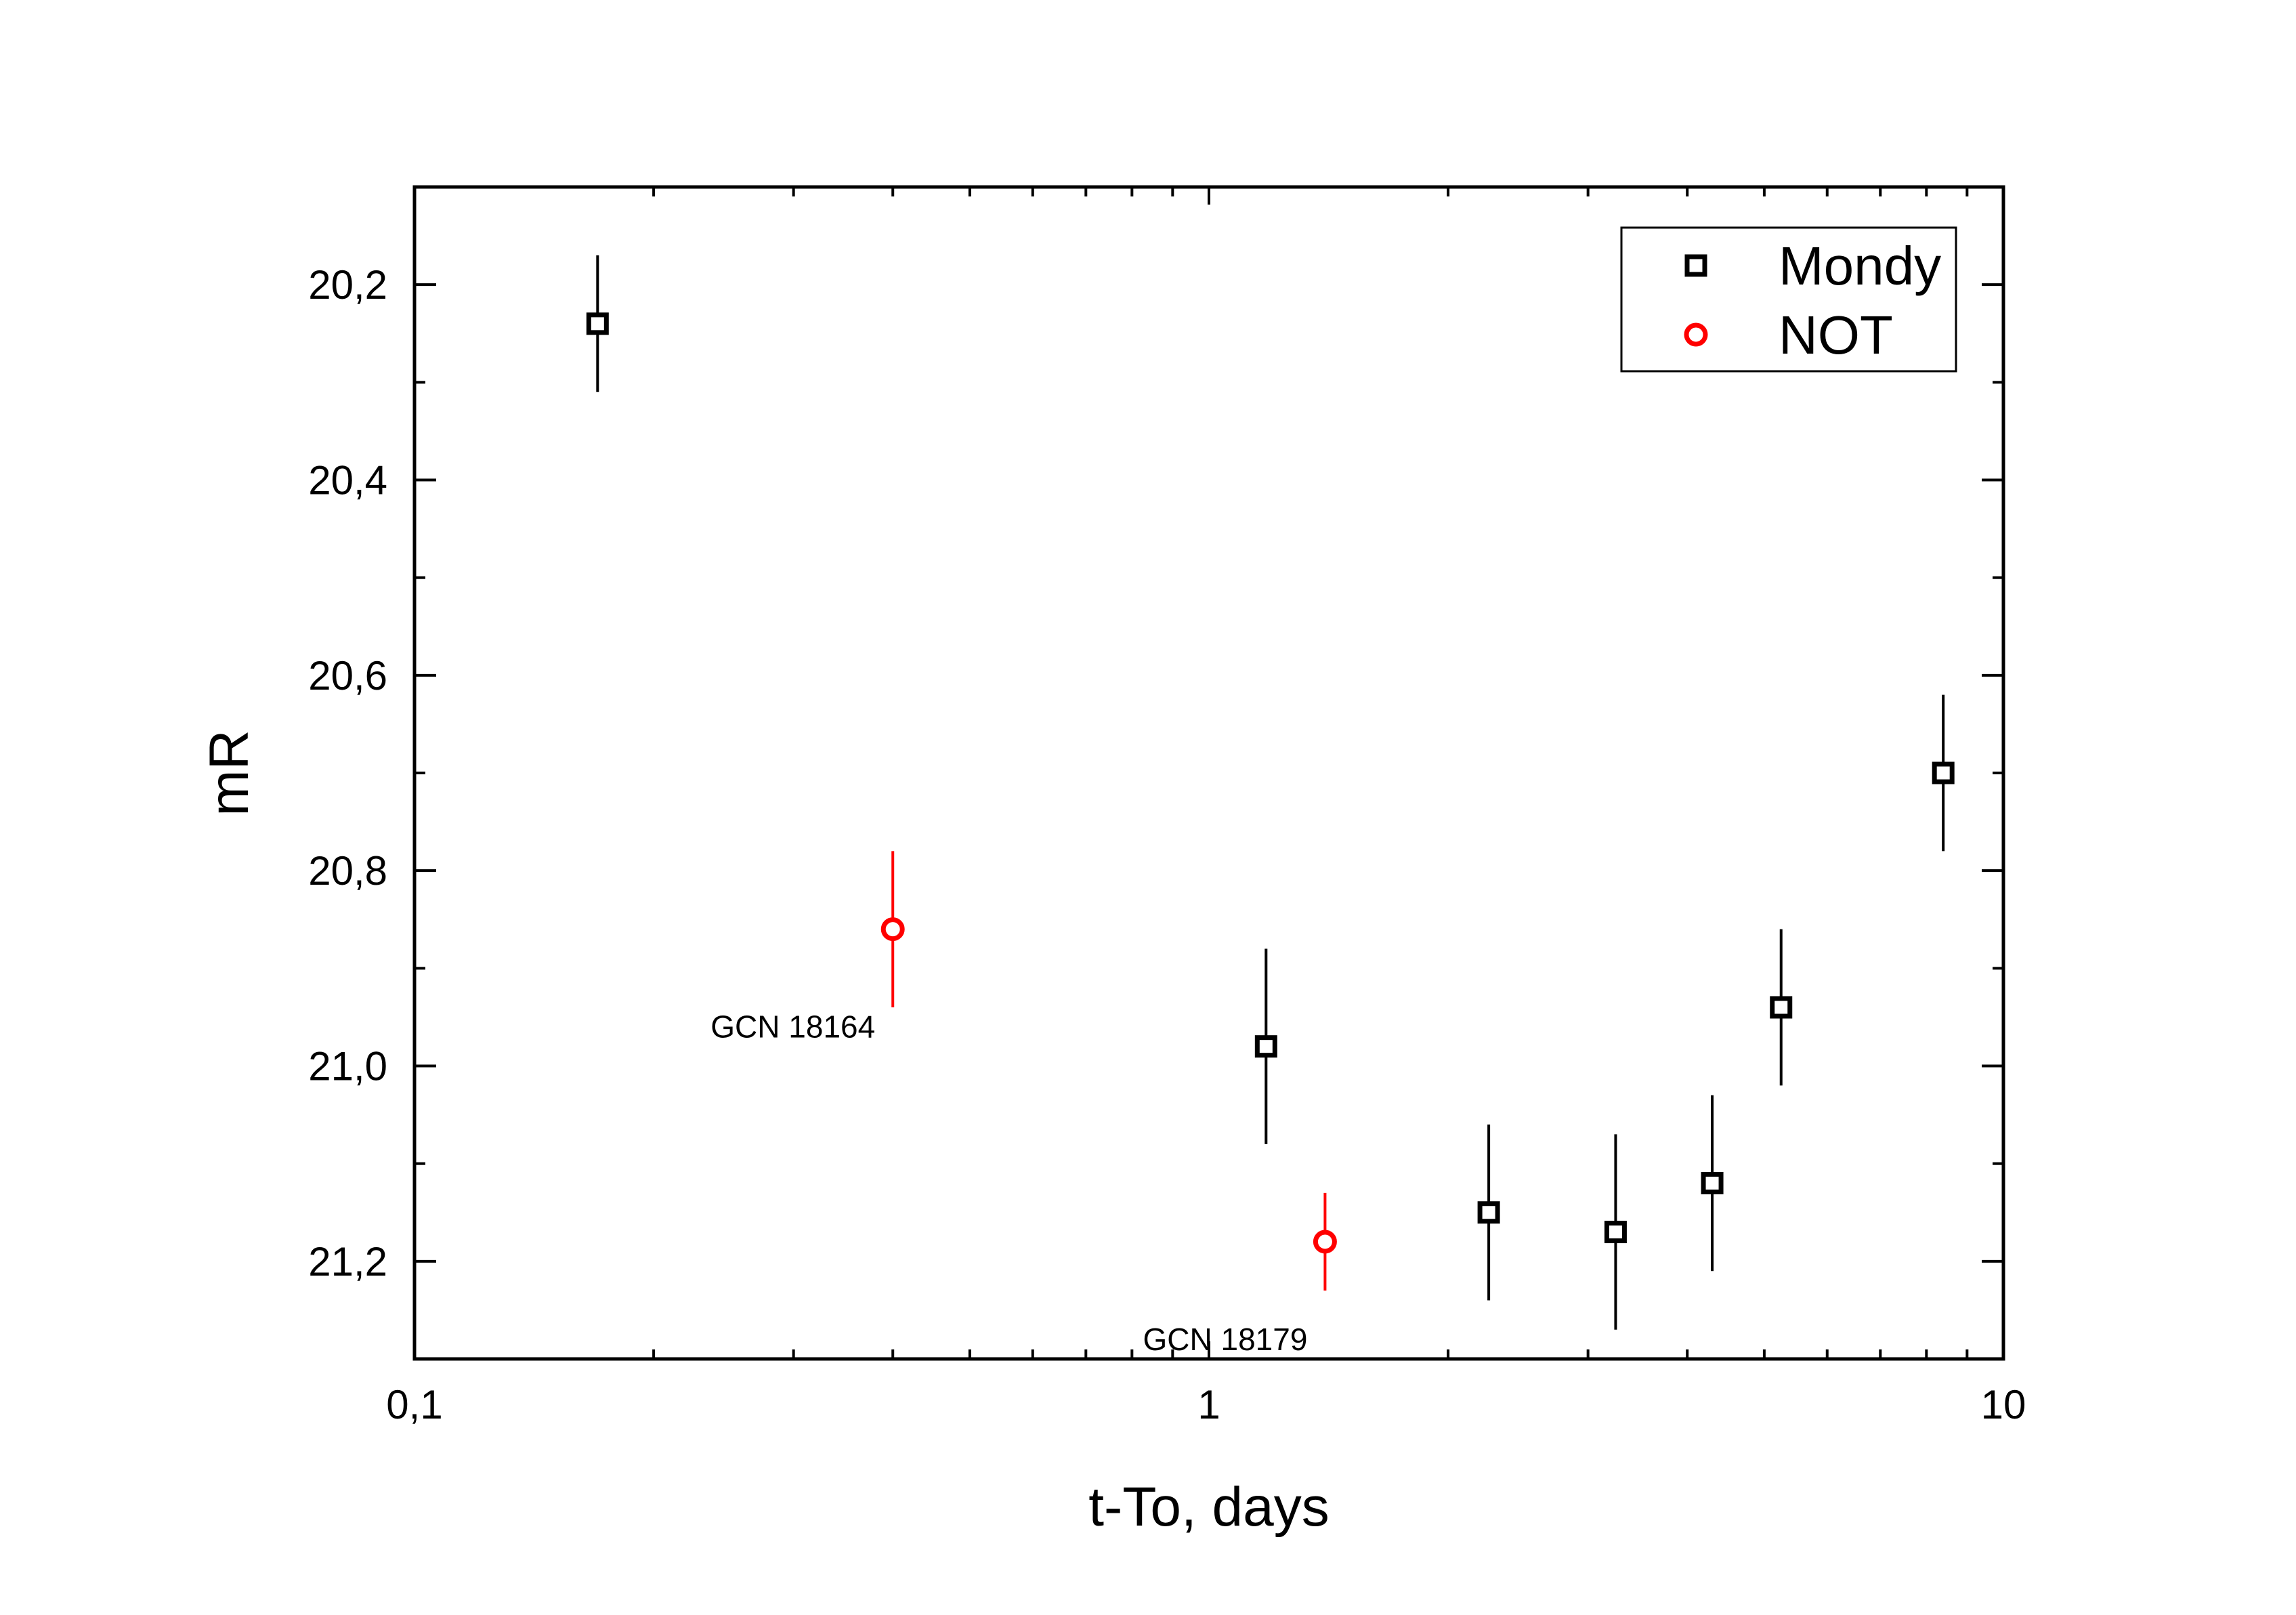 This screenshot has width=2296, height=1615. I want to click on x-tick-label: 10, so click(2003, 1404).